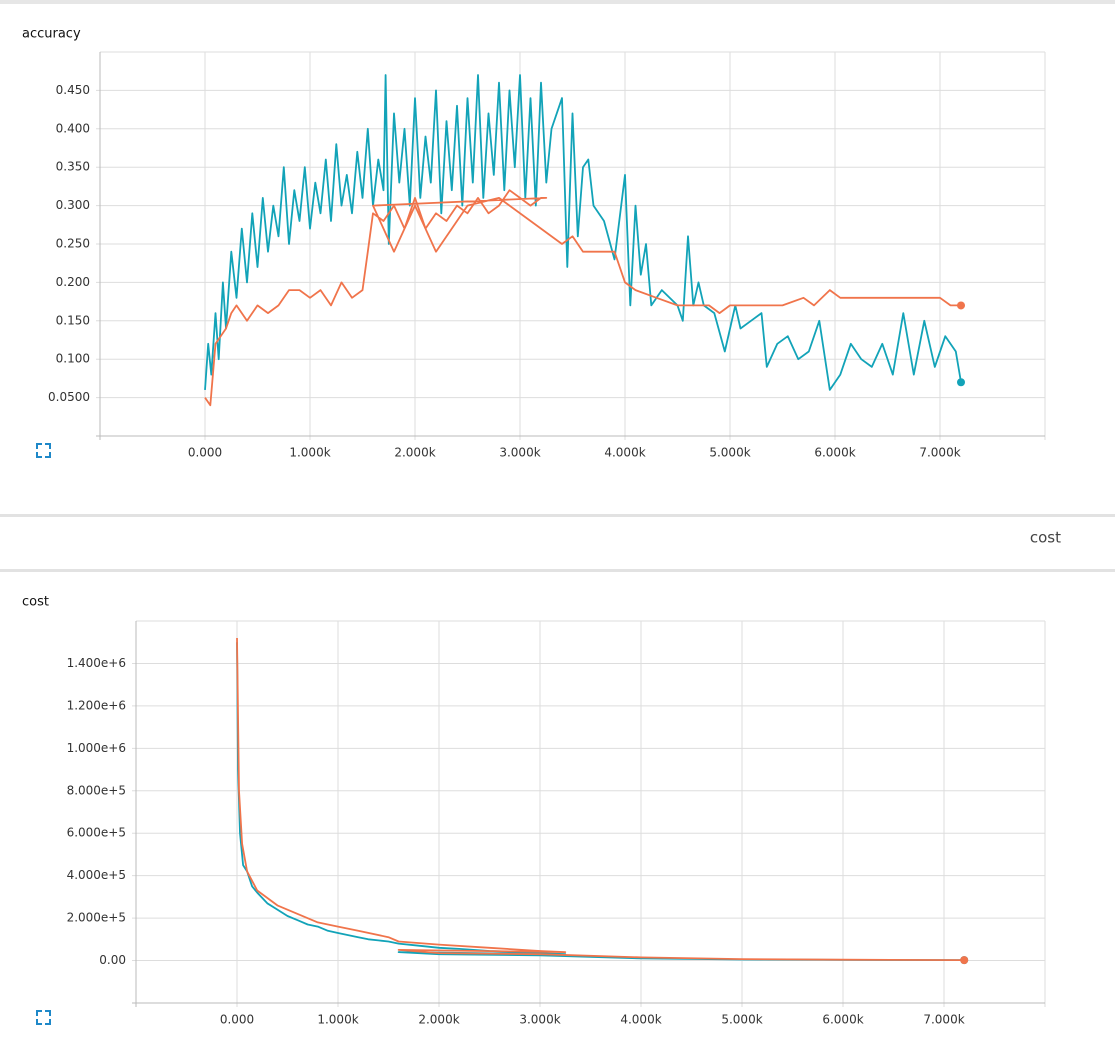  I want to click on y-tick-label: 1.200e+6, so click(96, 705).